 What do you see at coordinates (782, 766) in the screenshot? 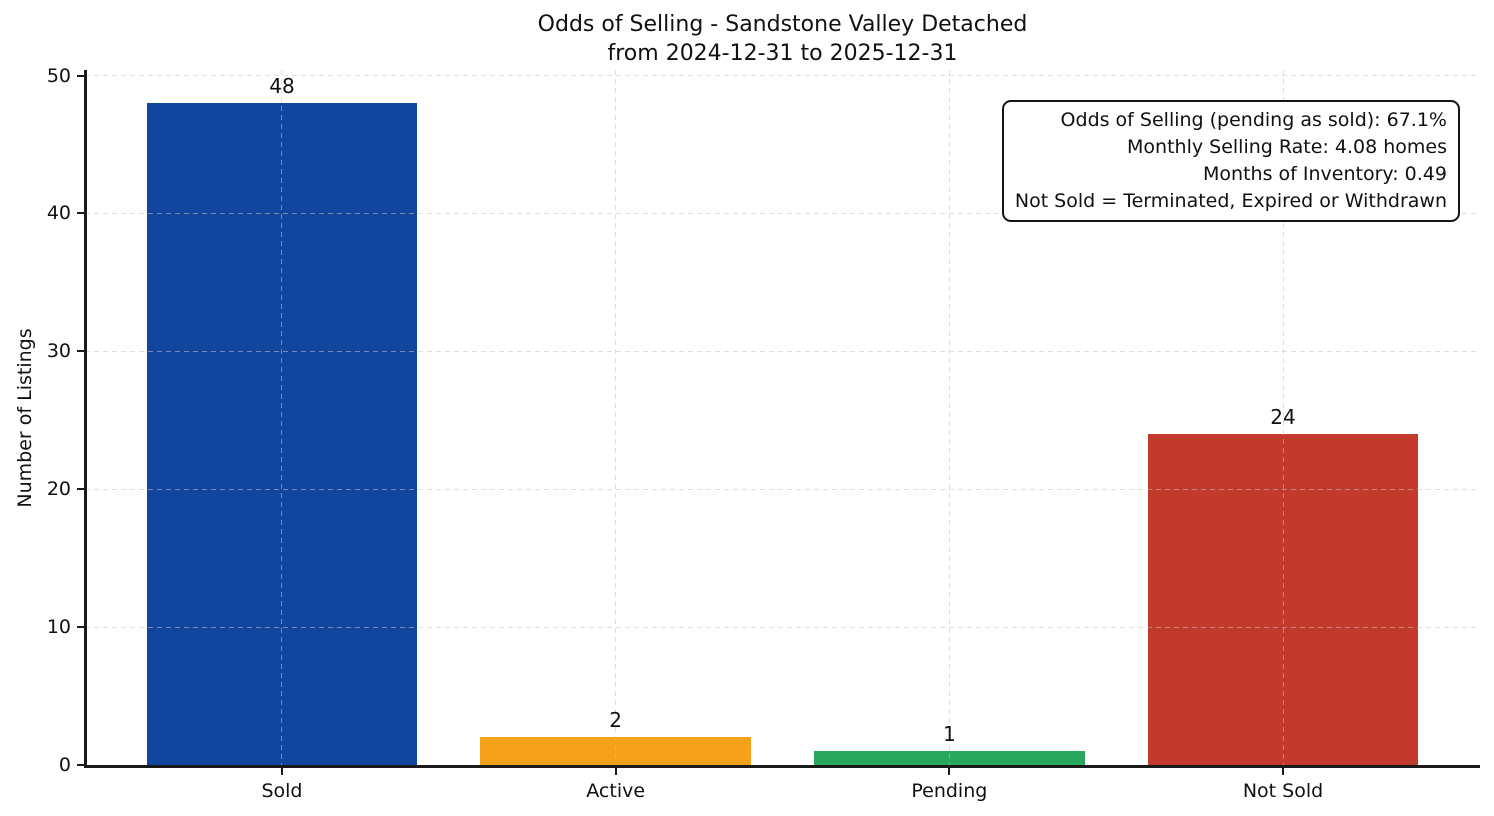
I see `x-axis-line` at bounding box center [782, 766].